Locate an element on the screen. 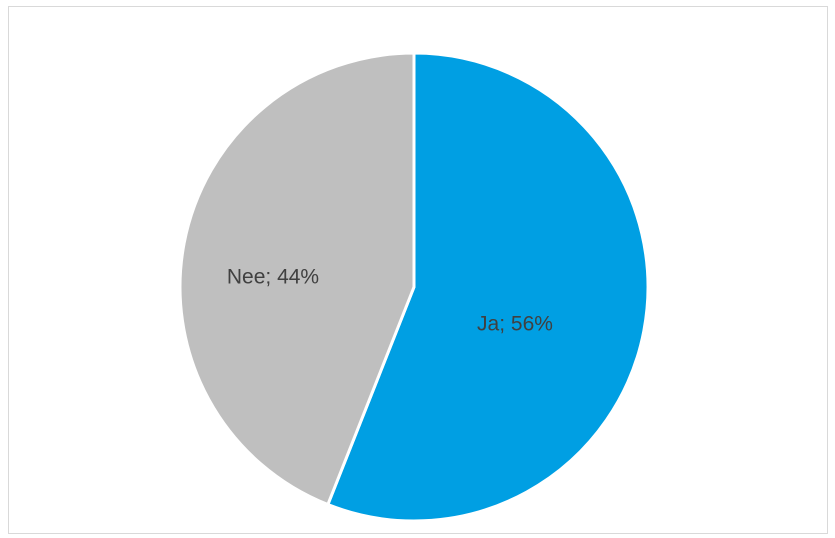 This screenshot has width=835, height=538. data-label-nee: Nee; 44% is located at coordinates (273, 277).